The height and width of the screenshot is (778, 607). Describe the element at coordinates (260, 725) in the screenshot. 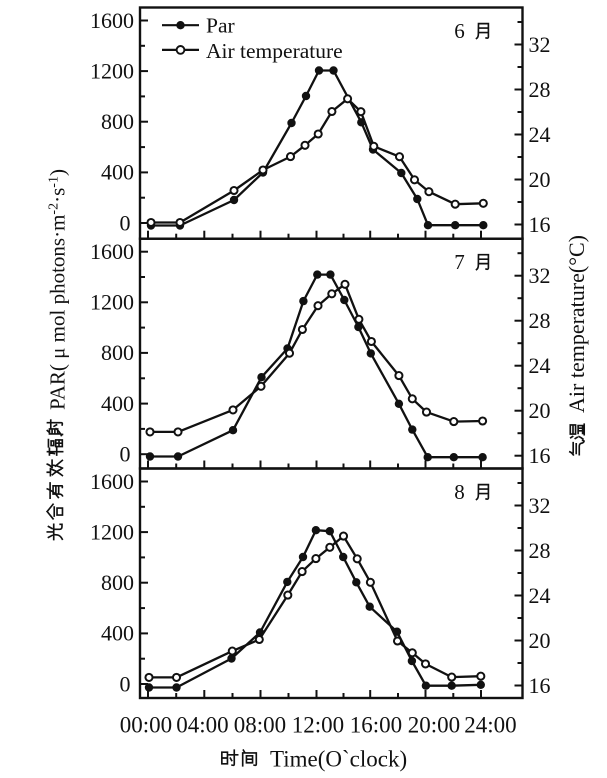

I see `svg-text: 08:00` at that location.